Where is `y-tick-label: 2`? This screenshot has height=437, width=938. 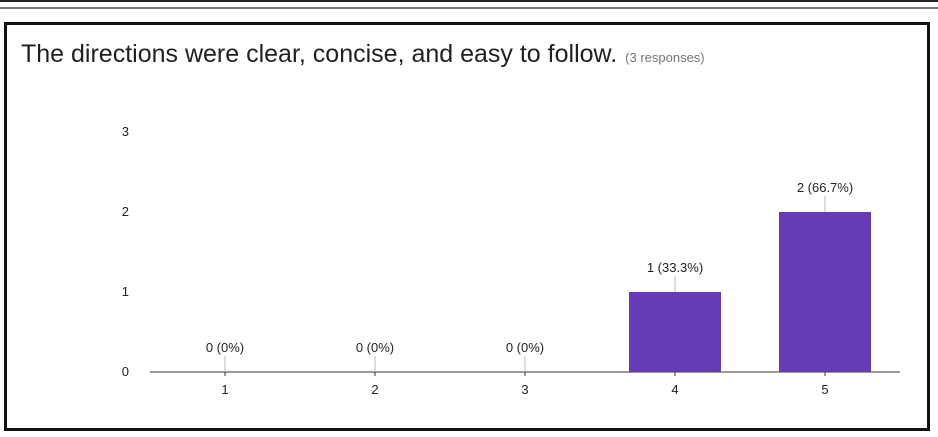 y-tick-label: 2 is located at coordinates (125, 211).